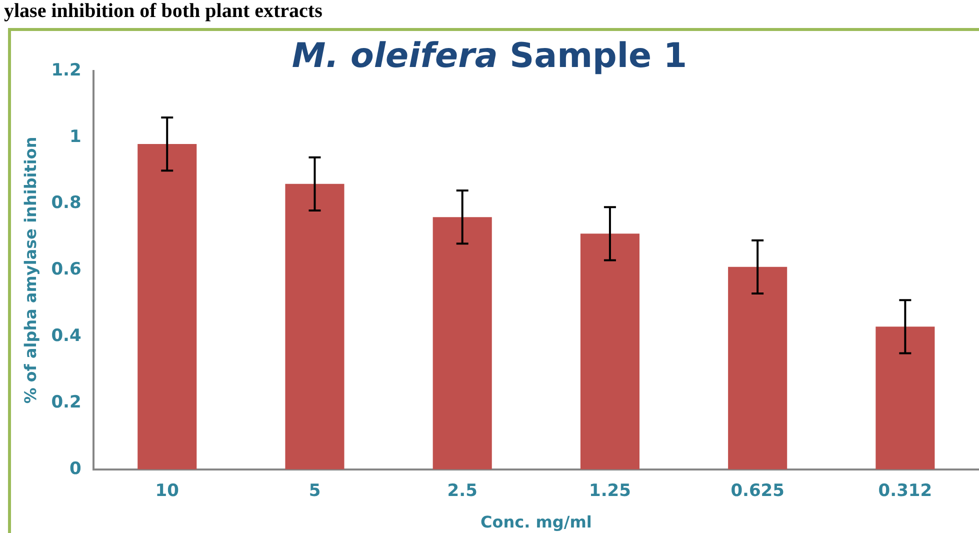 The height and width of the screenshot is (533, 979). Describe the element at coordinates (757, 491) in the screenshot. I see `x-tick-label: 0.625` at that location.